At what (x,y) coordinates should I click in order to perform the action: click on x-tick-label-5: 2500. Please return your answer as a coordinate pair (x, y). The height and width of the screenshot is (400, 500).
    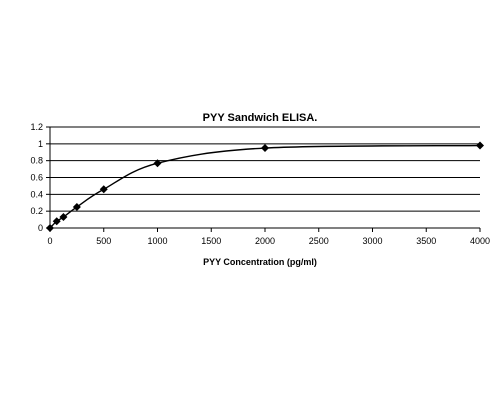
    Looking at the image, I should click on (319, 241).